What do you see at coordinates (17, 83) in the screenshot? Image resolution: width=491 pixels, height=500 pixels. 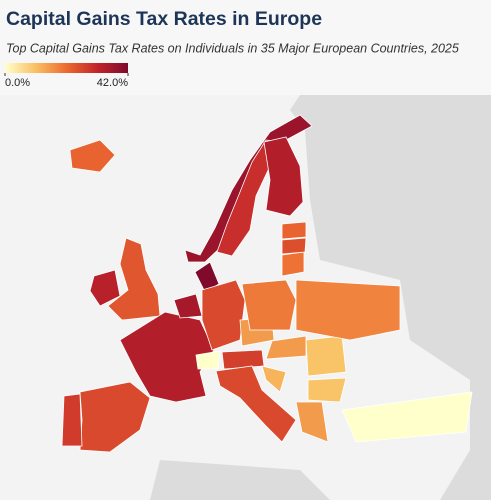 I see `legend-label: 0.0%` at bounding box center [17, 83].